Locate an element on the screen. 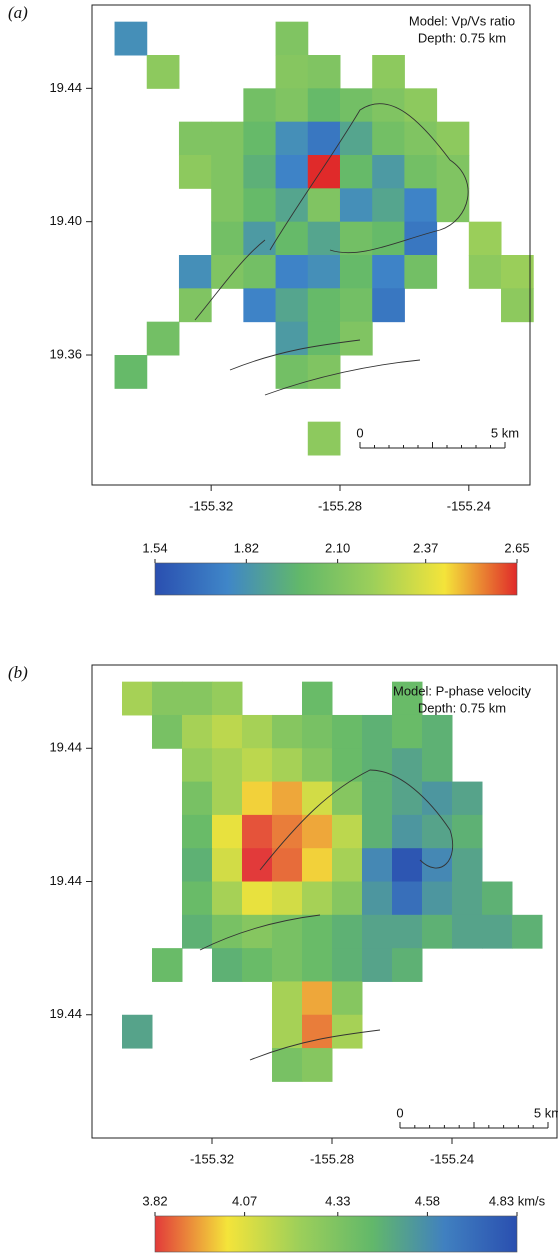 This screenshot has height=1254, width=558. panel-label: (a) is located at coordinates (18, 12).